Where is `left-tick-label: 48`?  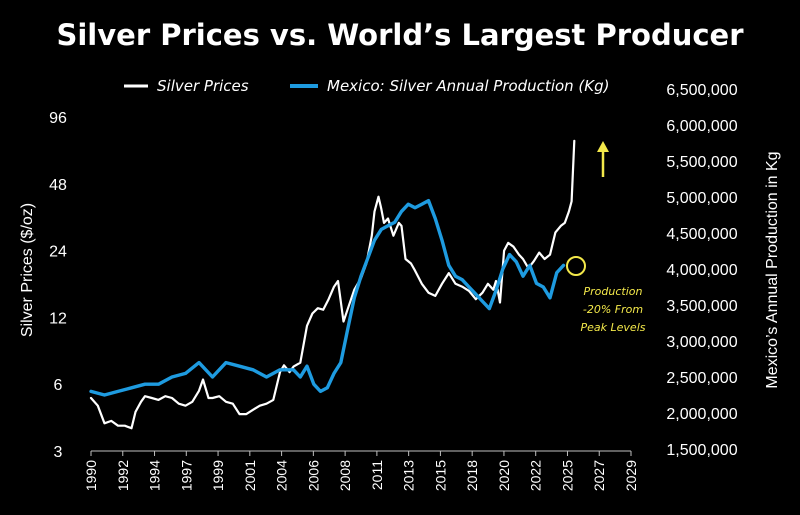
left-tick-label: 48 is located at coordinates (58, 185).